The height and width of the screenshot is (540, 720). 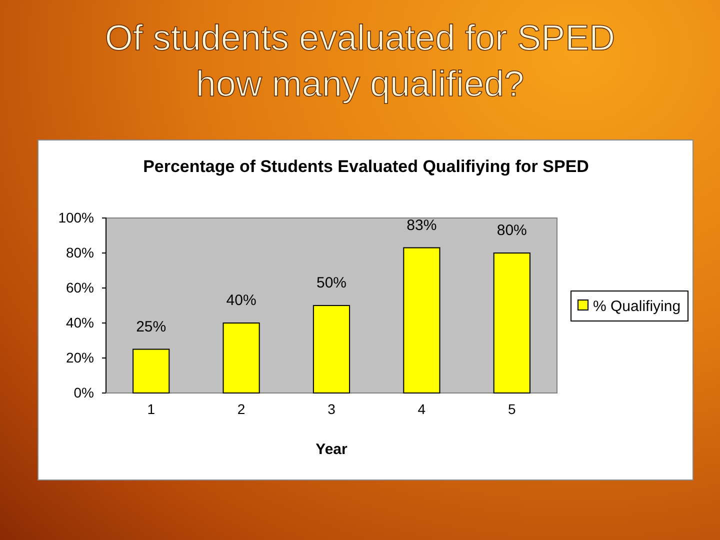 What do you see at coordinates (332, 449) in the screenshot?
I see `x-axis-title: Year` at bounding box center [332, 449].